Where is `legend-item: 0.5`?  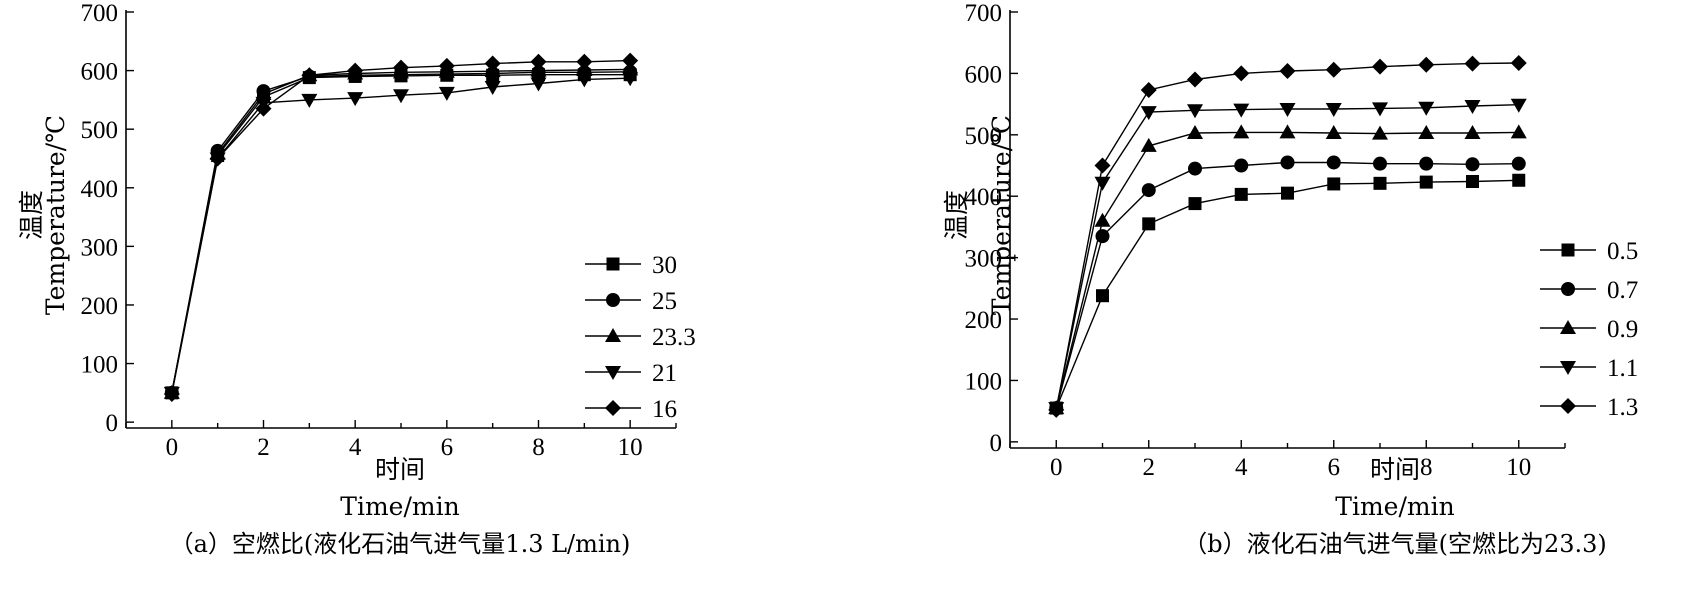
legend-item: 0.5 is located at coordinates (1589, 251).